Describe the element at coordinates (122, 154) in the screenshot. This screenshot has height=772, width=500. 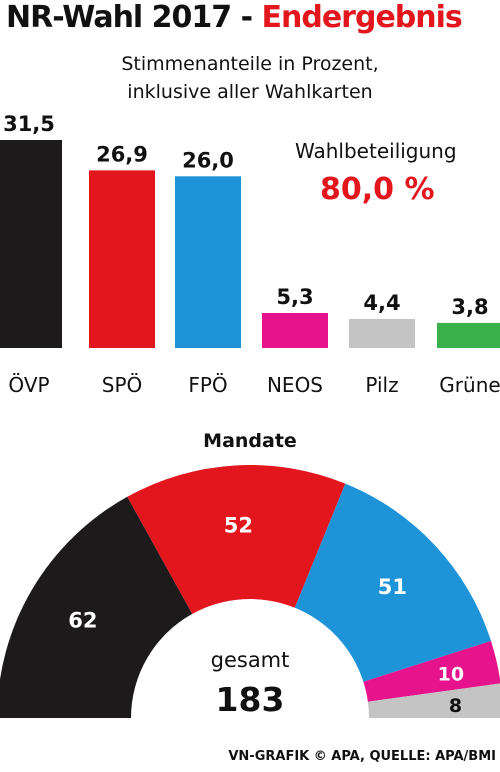
I see `bar-value-spoe: 26,9` at that location.